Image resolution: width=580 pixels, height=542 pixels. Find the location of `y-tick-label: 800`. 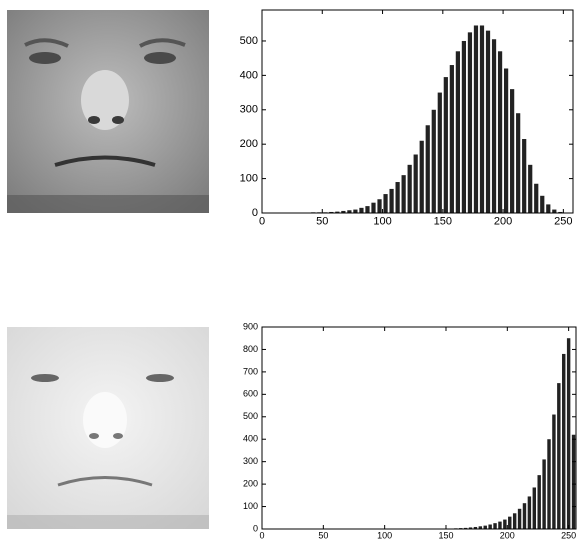

y-tick-label: 800 is located at coordinates (250, 349).